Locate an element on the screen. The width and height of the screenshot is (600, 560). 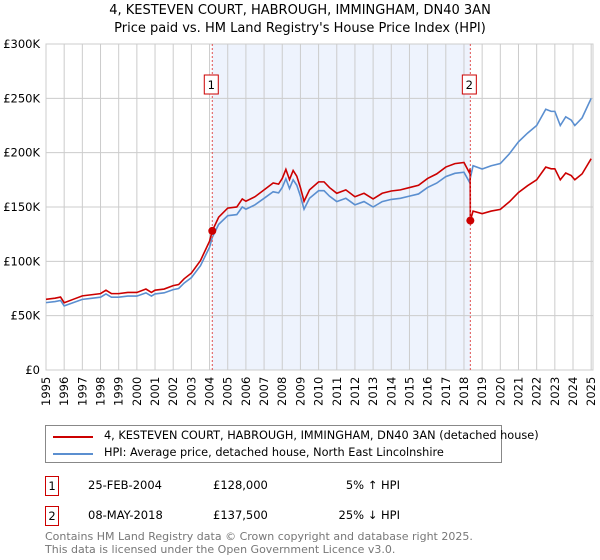
sale-marker-label: 1 is located at coordinates (211, 85).